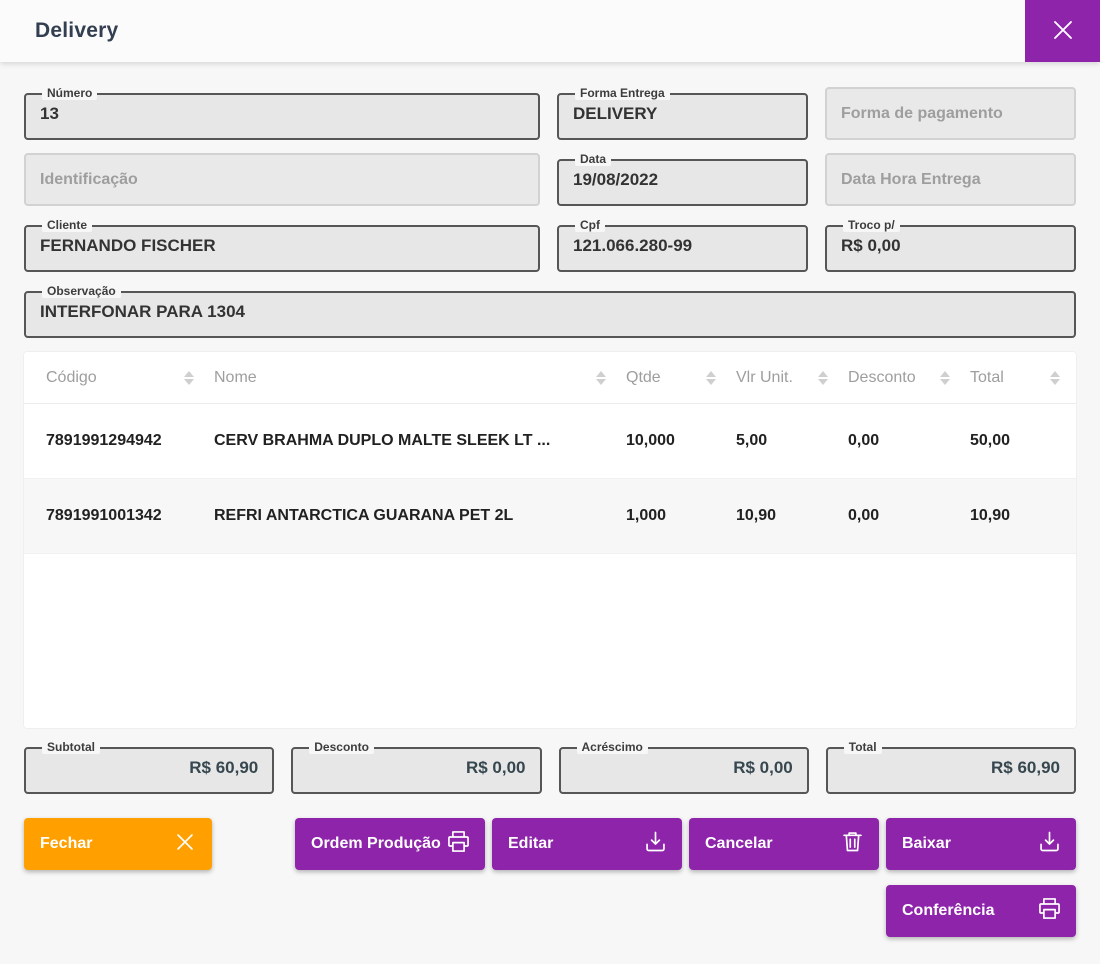 This screenshot has height=964, width=1100. I want to click on editar-button: Editar, so click(587, 844).